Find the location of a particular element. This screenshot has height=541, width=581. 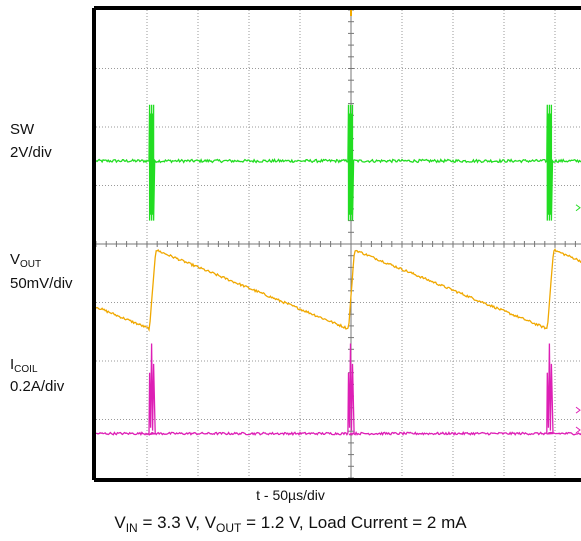

vin-value: = 3.3 V, is located at coordinates (171, 522).